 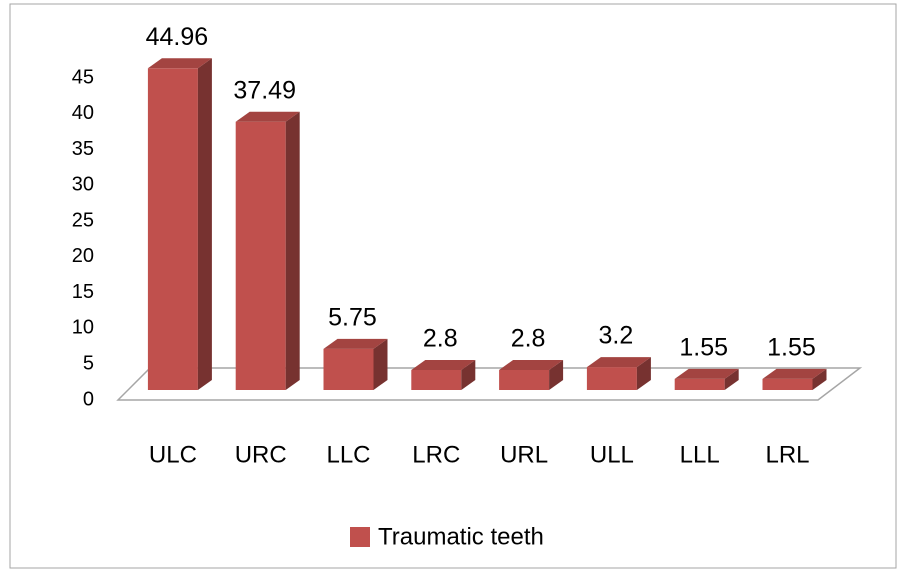 I want to click on y-tick-label: 30, so click(x=83, y=185).